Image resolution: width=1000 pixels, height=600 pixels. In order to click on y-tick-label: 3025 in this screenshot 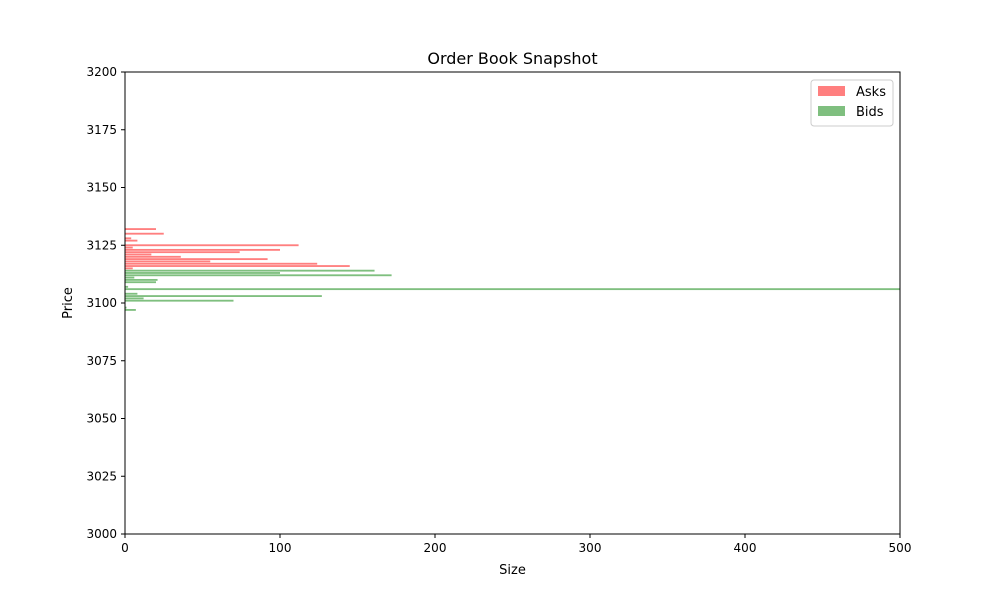, I will do `click(101, 476)`.